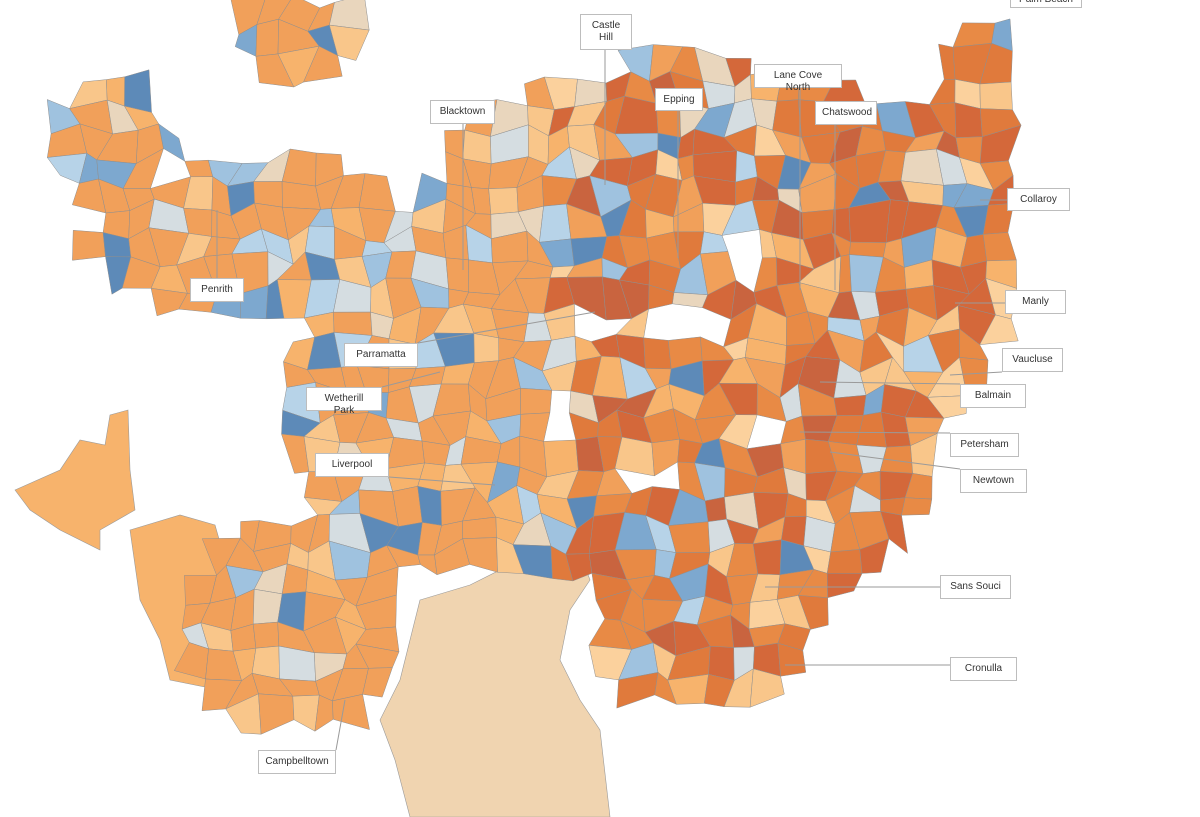  I want to click on suburb-label: Epping, so click(679, 99).